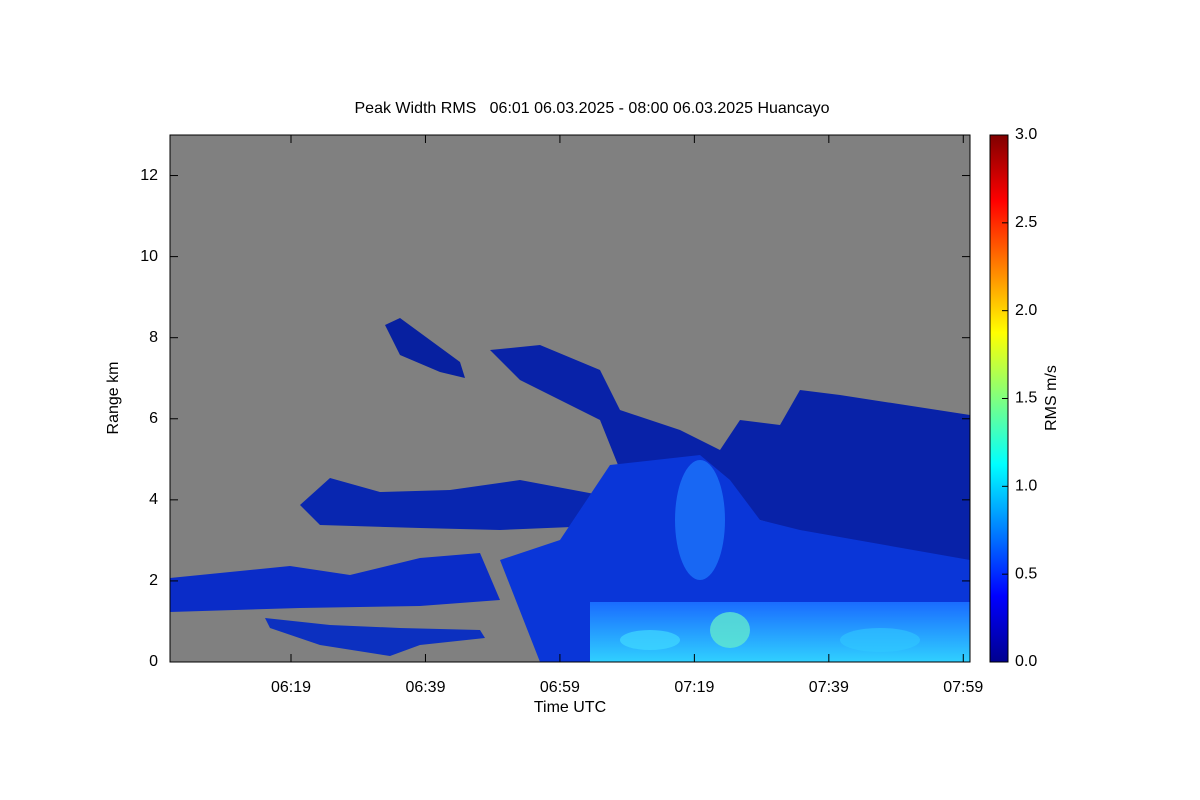  I want to click on y-tick-label: 6, so click(153, 418).